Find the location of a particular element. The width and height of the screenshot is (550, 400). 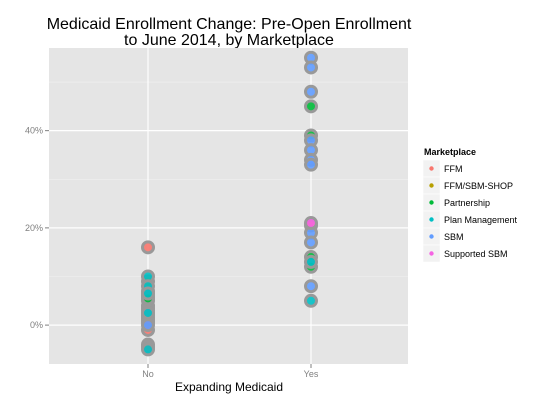

legend-label: FFM/SBM-SHOP is located at coordinates (478, 186).